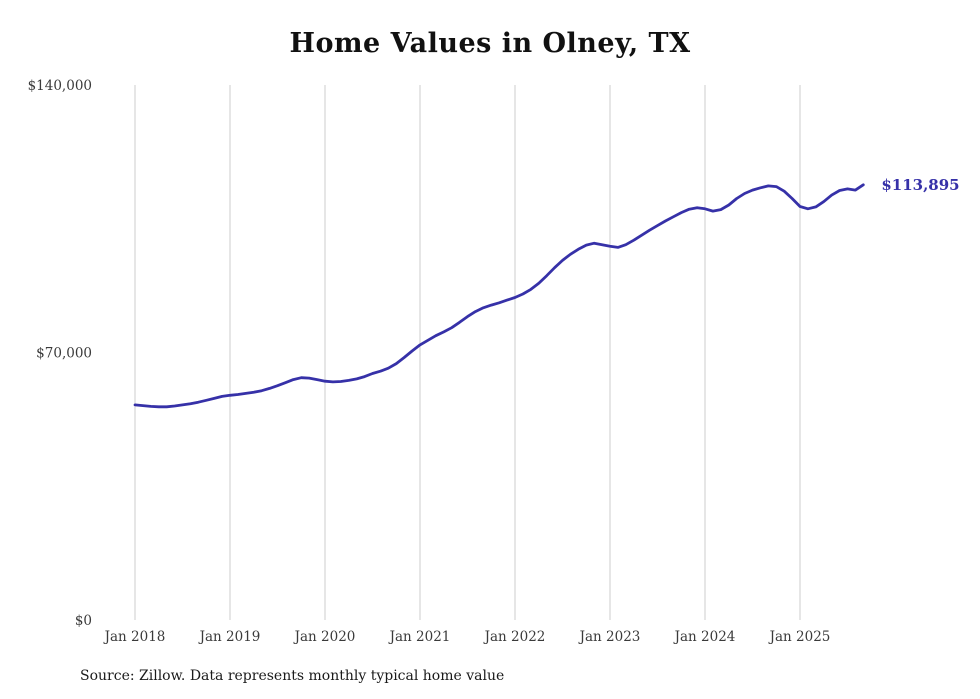 The image size is (980, 699). What do you see at coordinates (83, 621) in the screenshot?
I see `y-tick-label: $0` at bounding box center [83, 621].